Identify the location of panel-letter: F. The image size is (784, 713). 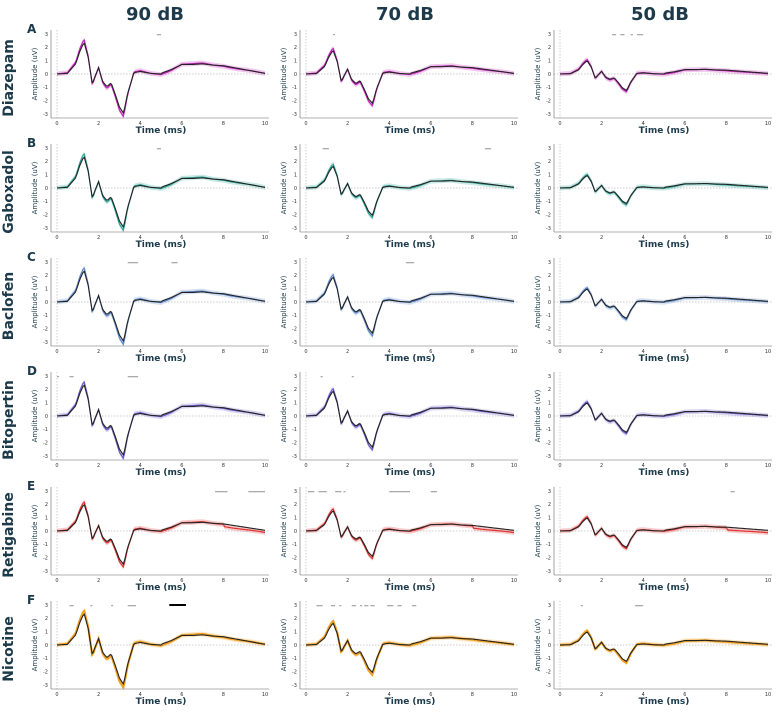
(31, 600).